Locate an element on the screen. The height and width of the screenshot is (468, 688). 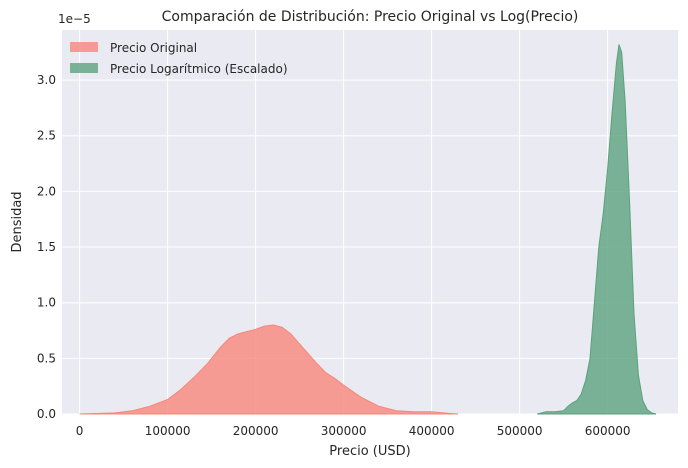
y-tick-label: 2.0 is located at coordinates (46, 191).